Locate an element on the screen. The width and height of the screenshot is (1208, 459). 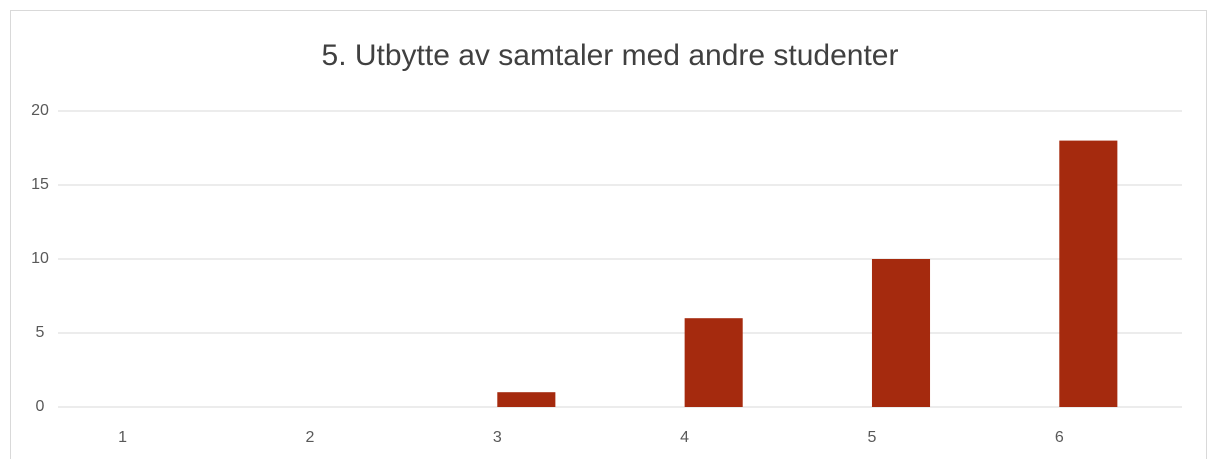
x-tick-label: 3 is located at coordinates (497, 437).